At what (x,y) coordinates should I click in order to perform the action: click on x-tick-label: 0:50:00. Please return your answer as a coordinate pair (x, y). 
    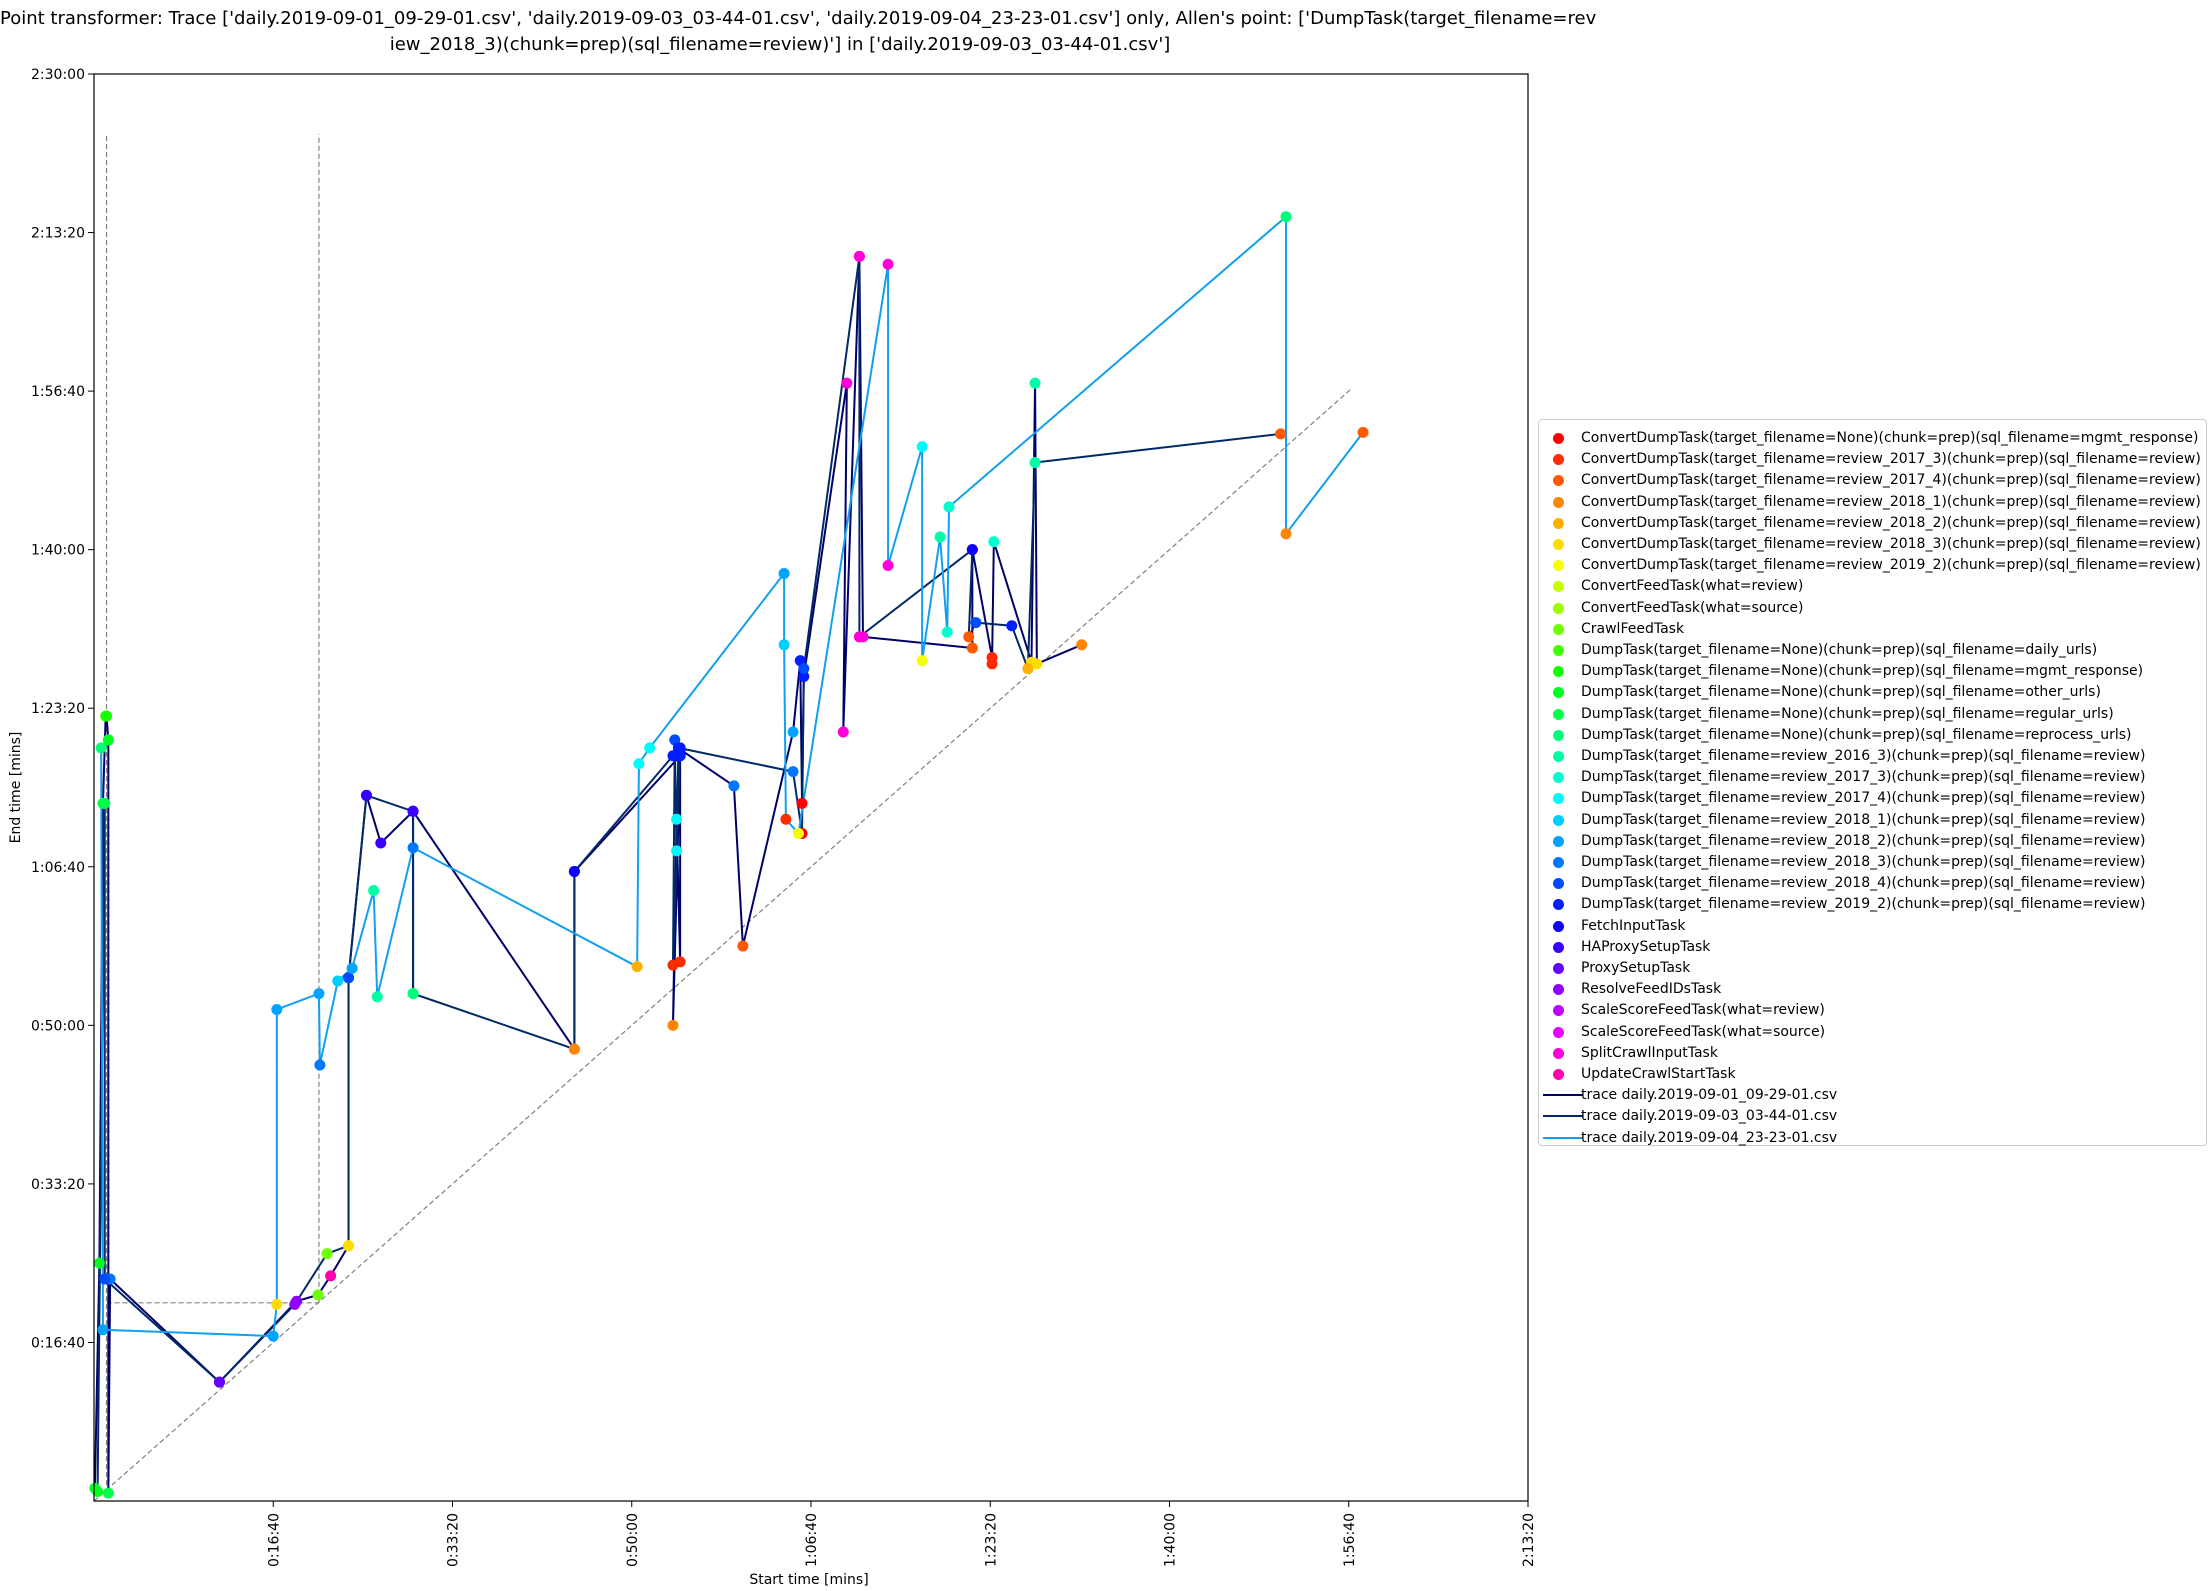
    Looking at the image, I should click on (633, 1540).